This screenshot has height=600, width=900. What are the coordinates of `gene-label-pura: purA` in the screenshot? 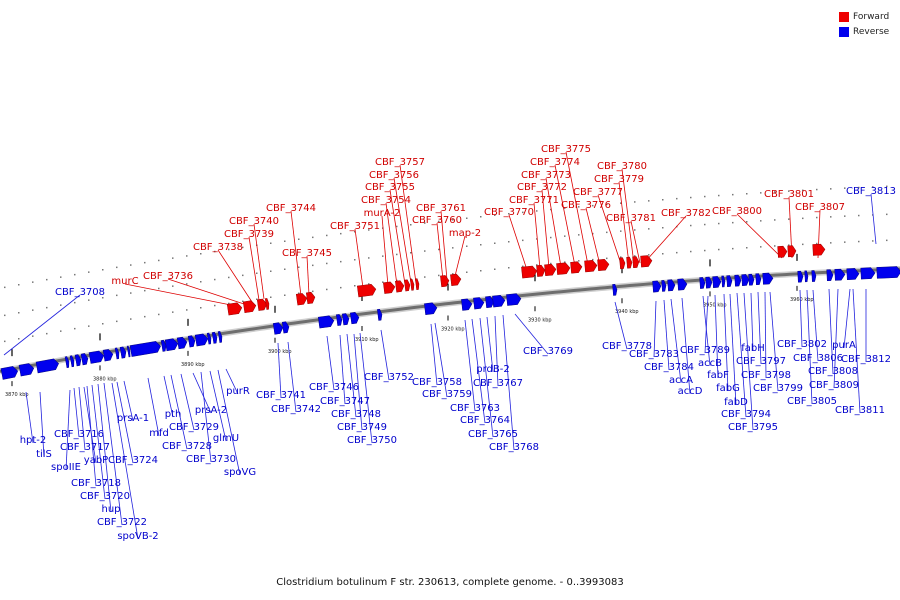 It's located at (844, 345).